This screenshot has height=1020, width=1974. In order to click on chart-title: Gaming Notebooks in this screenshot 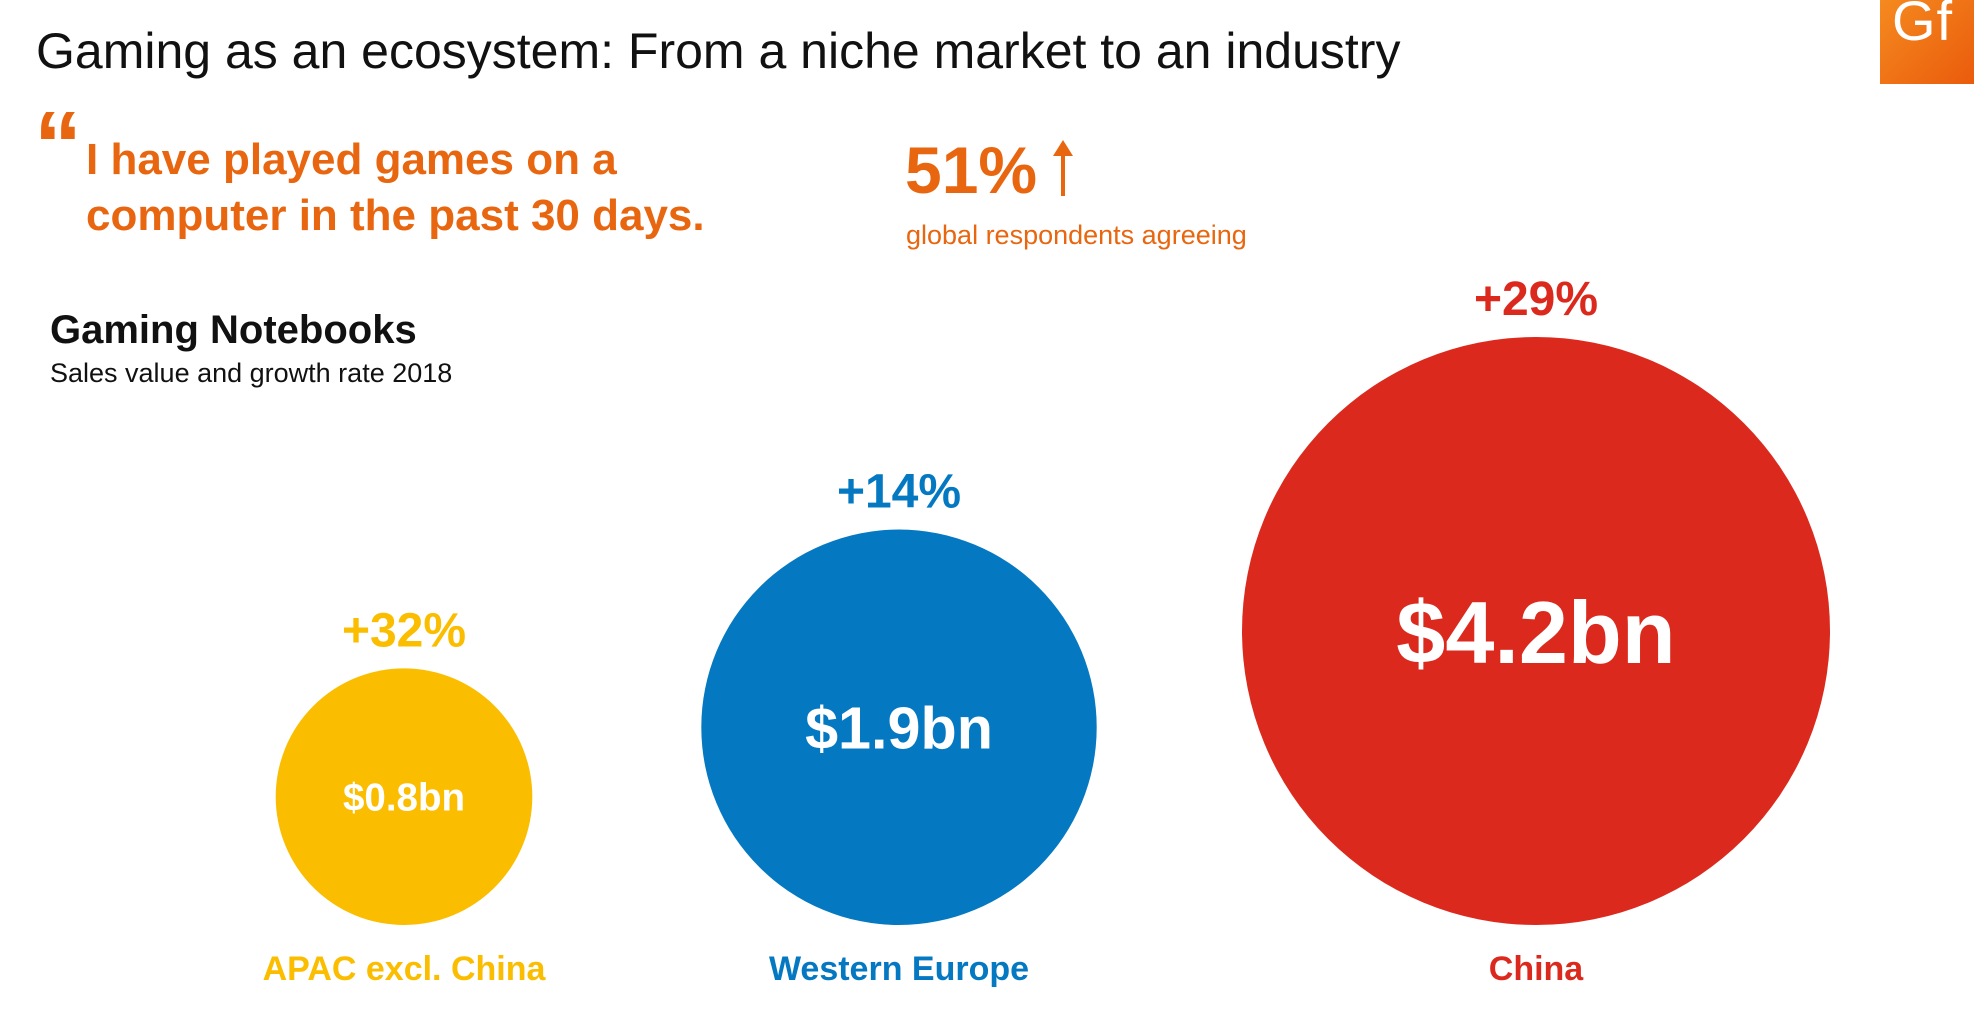, I will do `click(233, 330)`.